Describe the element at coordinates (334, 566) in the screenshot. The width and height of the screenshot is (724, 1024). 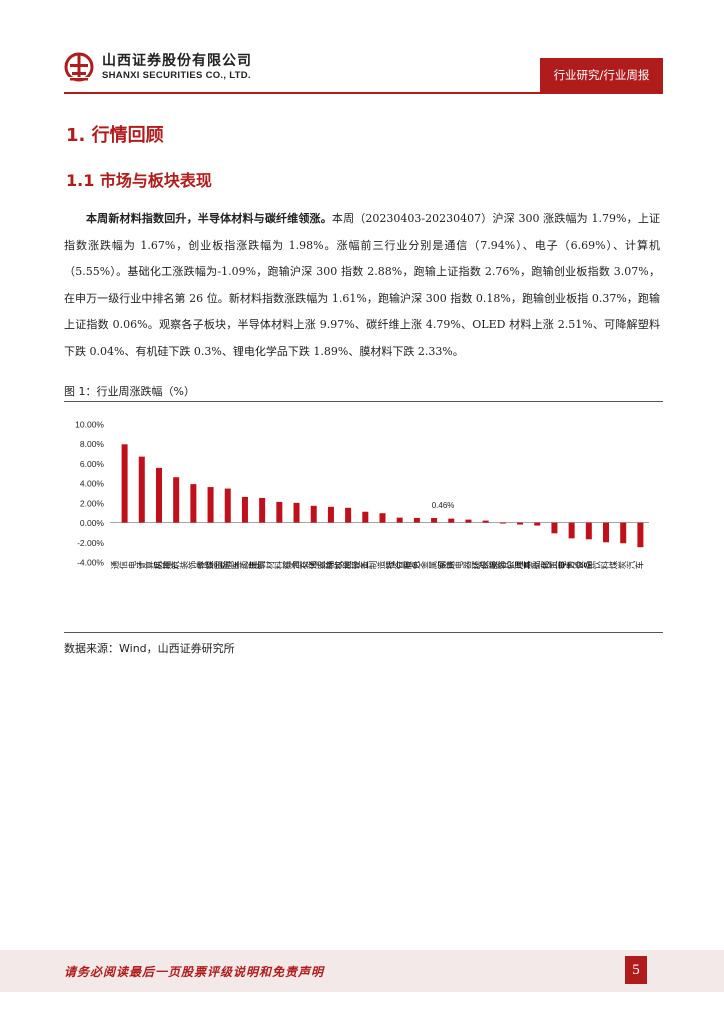
I see `category-label: 农林牧渔` at that location.